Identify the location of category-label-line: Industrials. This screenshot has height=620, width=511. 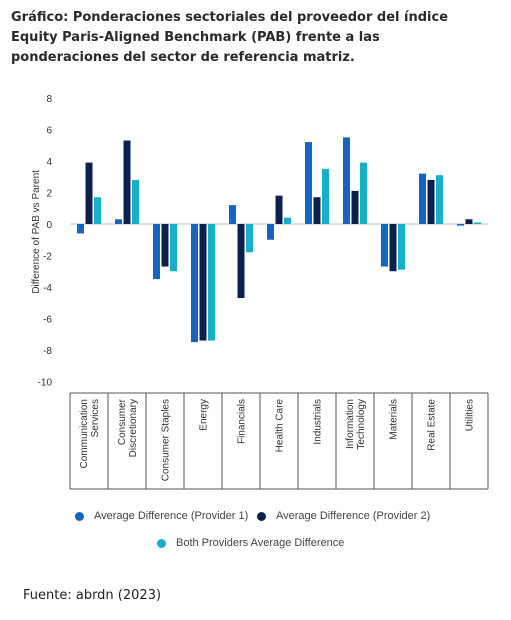
(318, 422).